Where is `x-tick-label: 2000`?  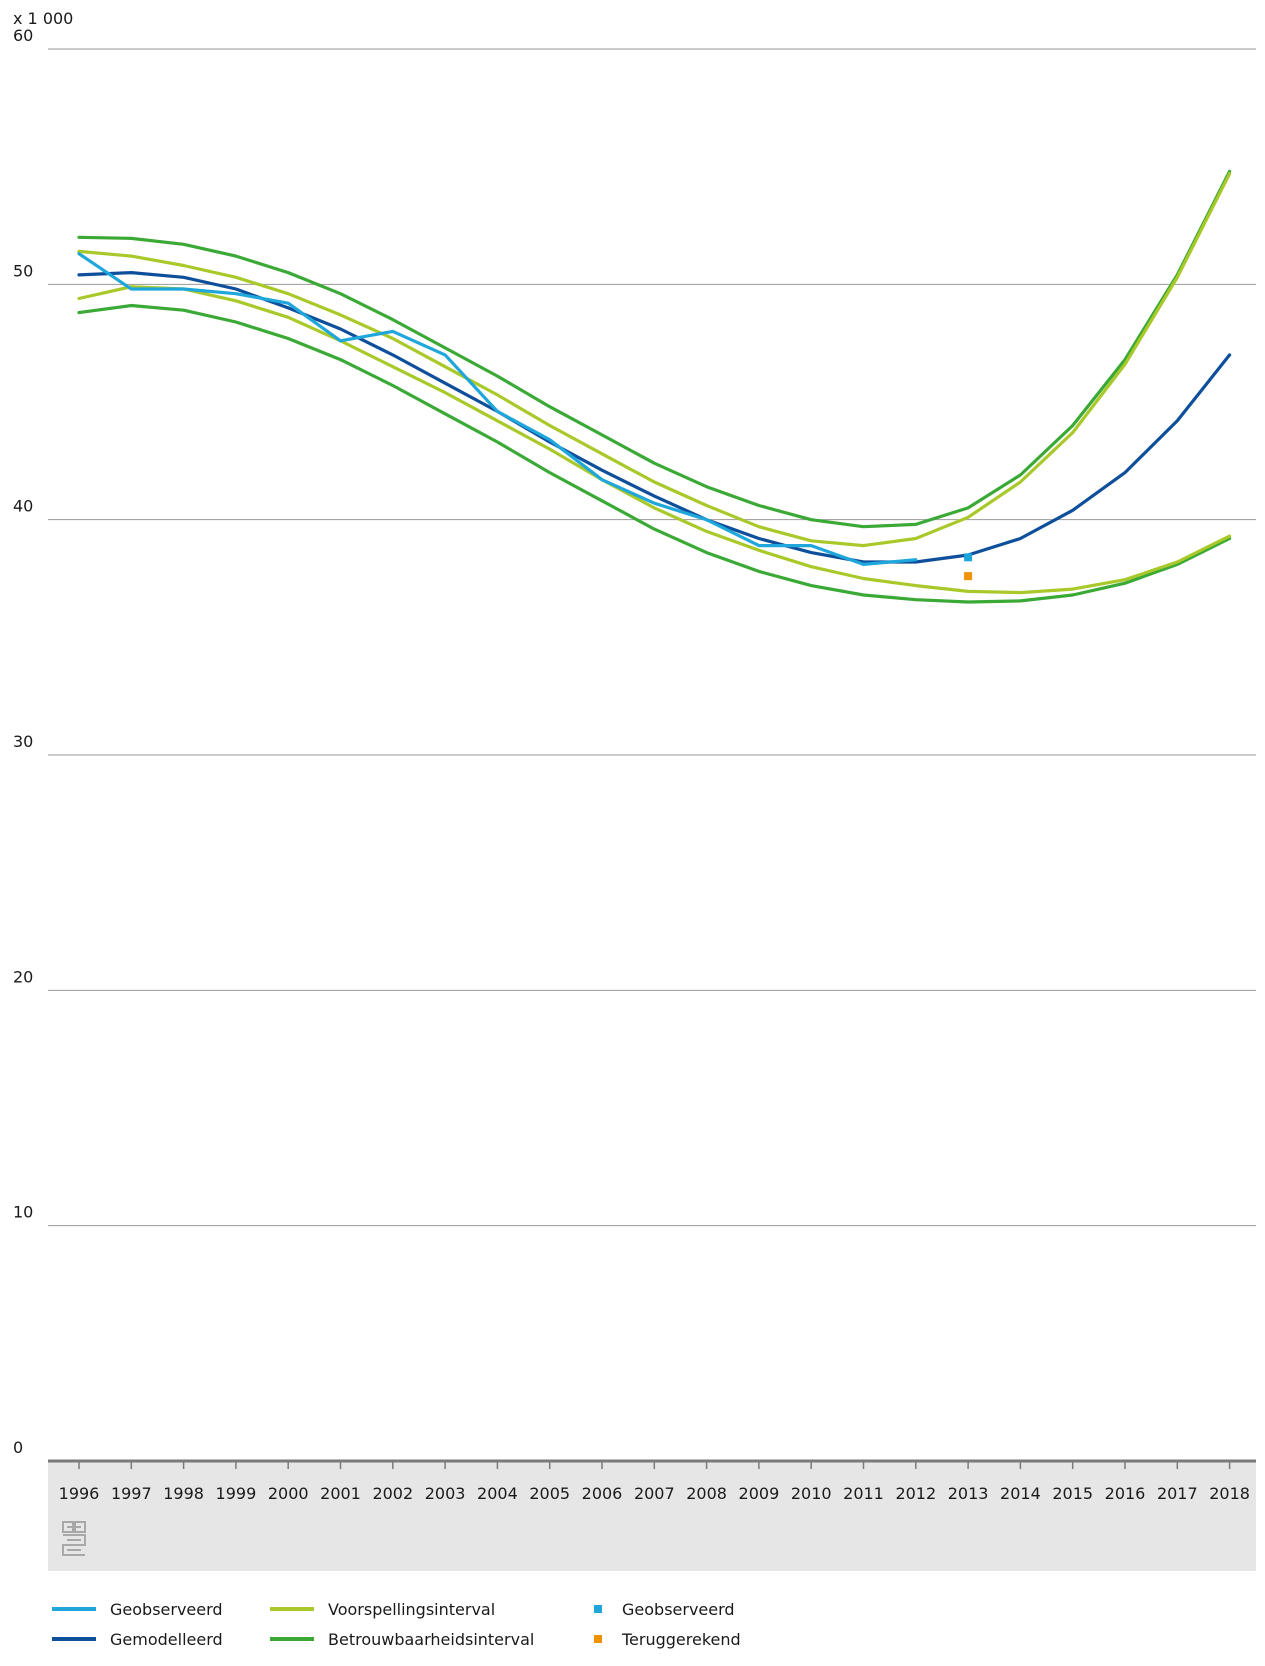 x-tick-label: 2000 is located at coordinates (288, 1493).